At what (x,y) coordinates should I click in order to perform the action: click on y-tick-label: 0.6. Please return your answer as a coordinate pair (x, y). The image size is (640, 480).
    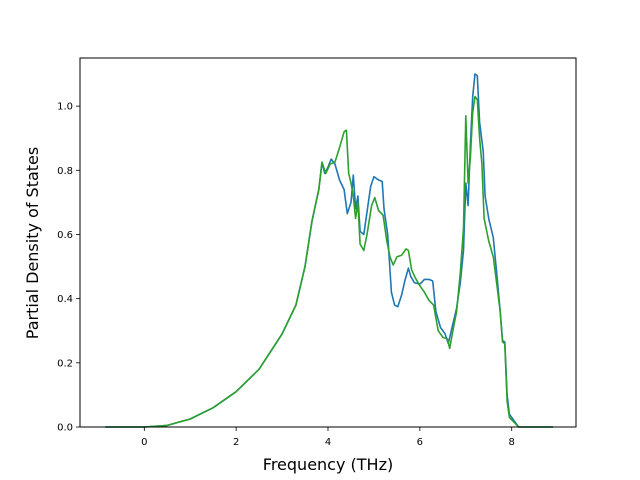
    Looking at the image, I should click on (65, 235).